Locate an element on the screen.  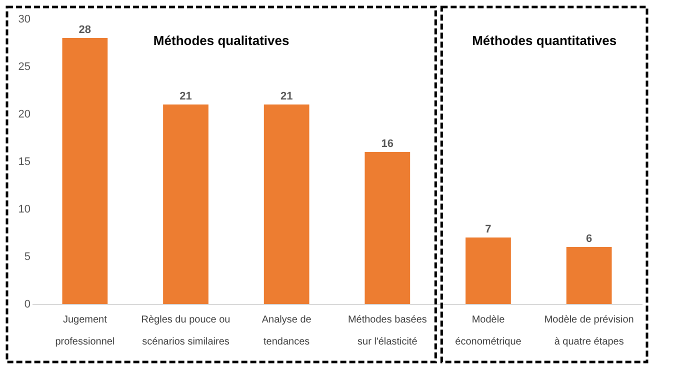
x-tick-label: Méthodes basées sur l'élasticité is located at coordinates (387, 331).